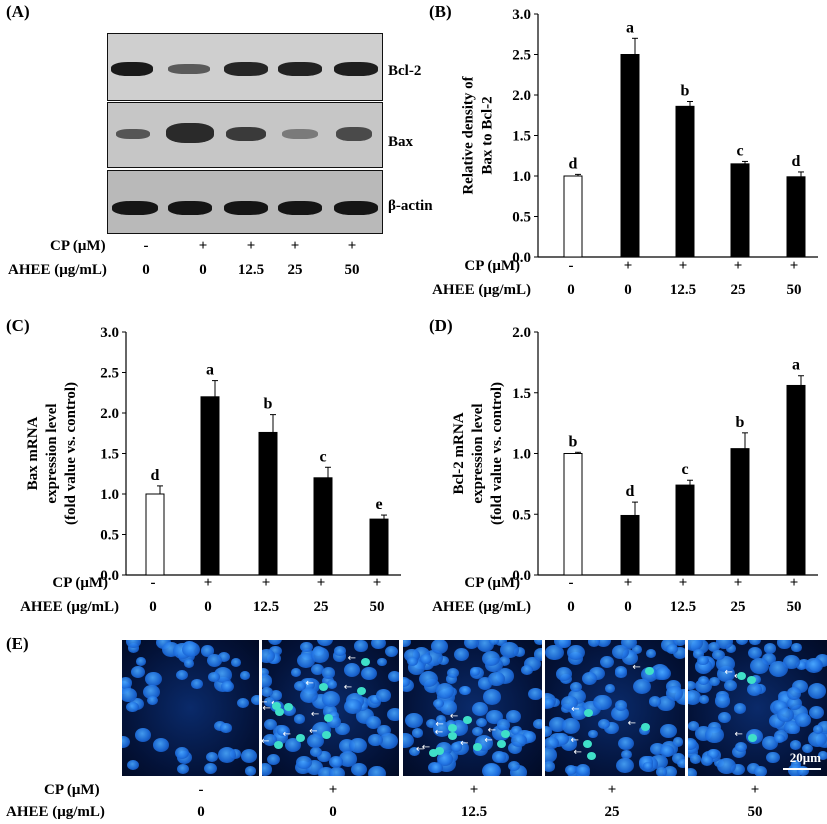 The height and width of the screenshot is (824, 827). Describe the element at coordinates (492, 583) in the screenshot. I see `chart-d-cp-label: CP (μM)` at that location.